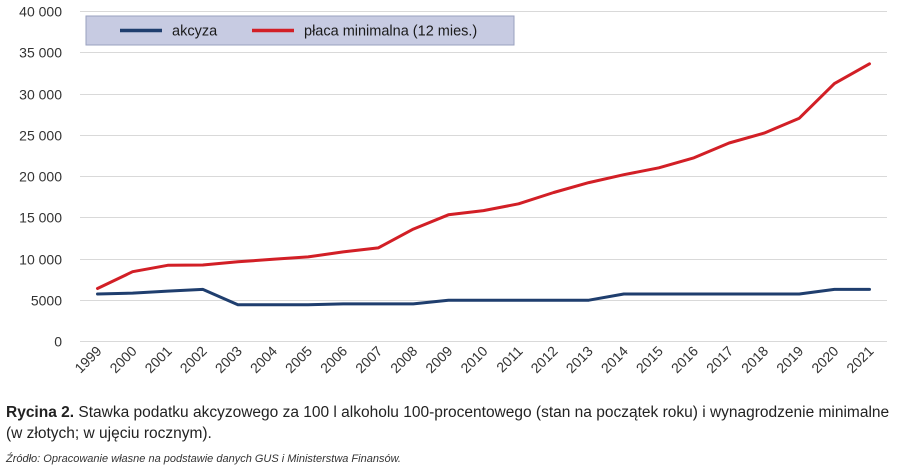 The width and height of the screenshot is (900, 468). I want to click on x-tick-label: 2020, so click(824, 359).